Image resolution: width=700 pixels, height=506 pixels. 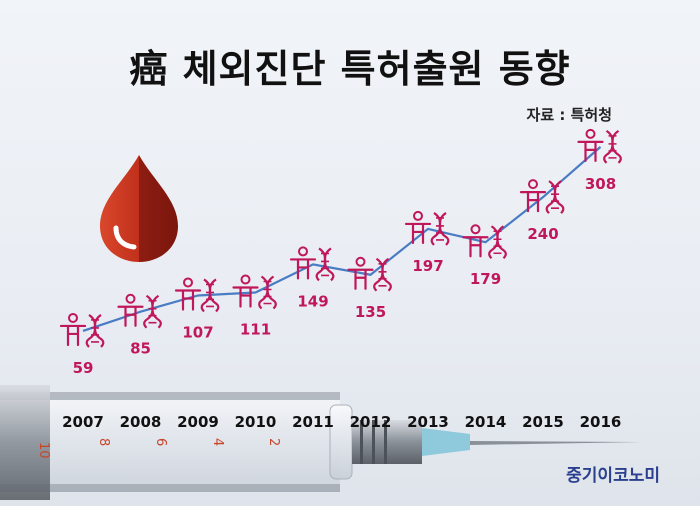 I want to click on source-label: 자료 : 특허청, so click(x=569, y=115).